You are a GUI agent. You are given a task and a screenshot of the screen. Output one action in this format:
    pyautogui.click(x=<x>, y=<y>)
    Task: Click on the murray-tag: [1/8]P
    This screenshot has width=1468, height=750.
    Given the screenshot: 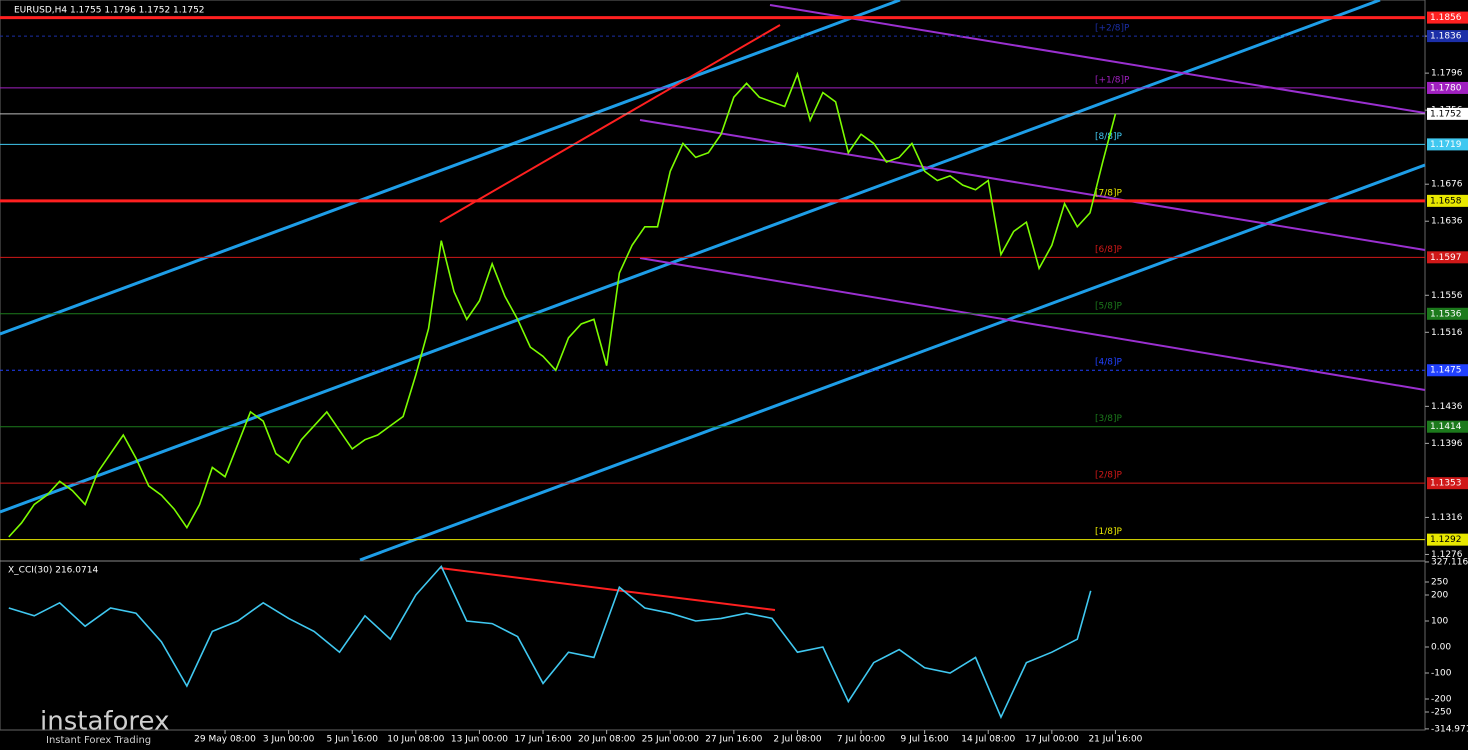 What is the action you would take?
    pyautogui.click(x=1109, y=532)
    